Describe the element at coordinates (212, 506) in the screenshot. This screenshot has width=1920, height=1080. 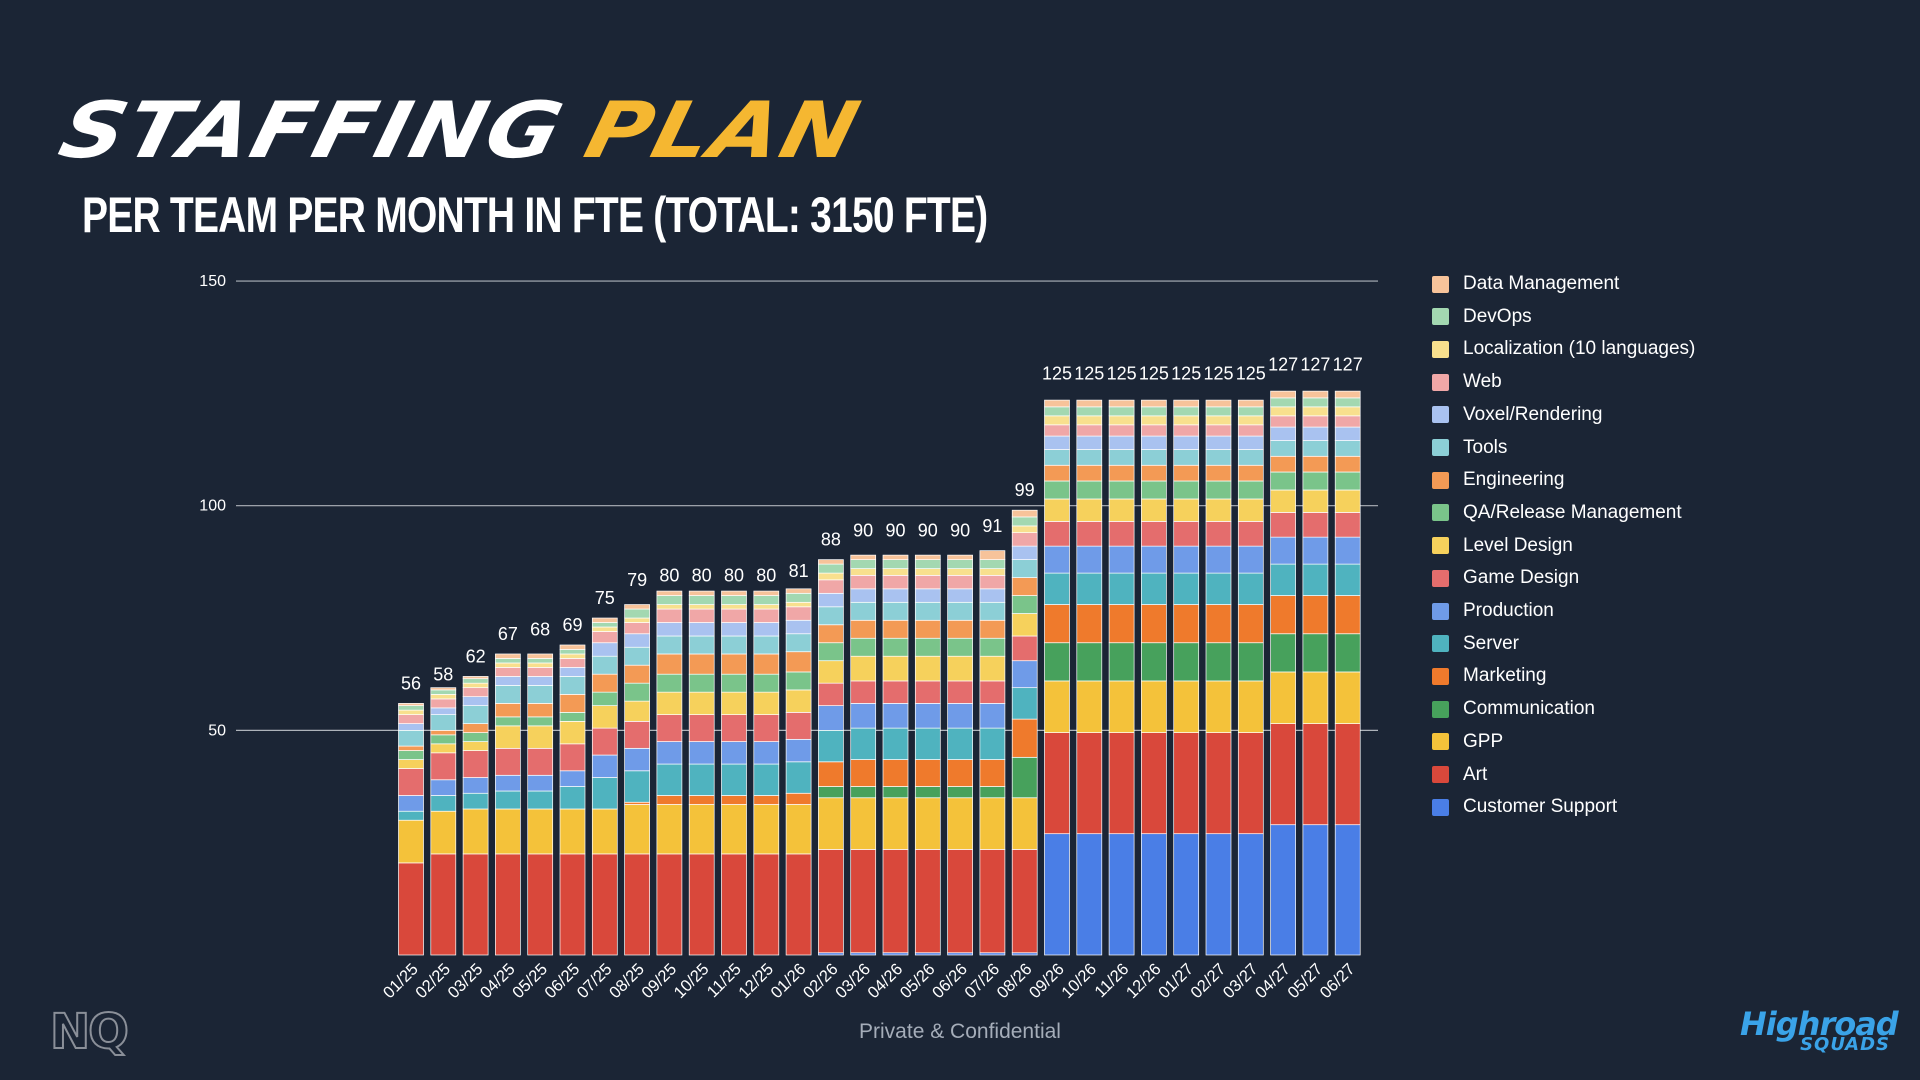
I see `y-tick-label: 100` at that location.